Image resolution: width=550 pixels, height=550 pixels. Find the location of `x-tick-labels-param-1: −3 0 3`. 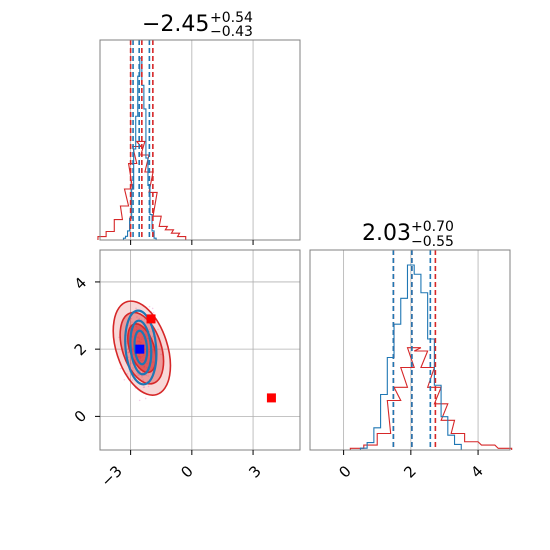

x-tick-labels-param-1: −3 0 3 is located at coordinates (180, 476).